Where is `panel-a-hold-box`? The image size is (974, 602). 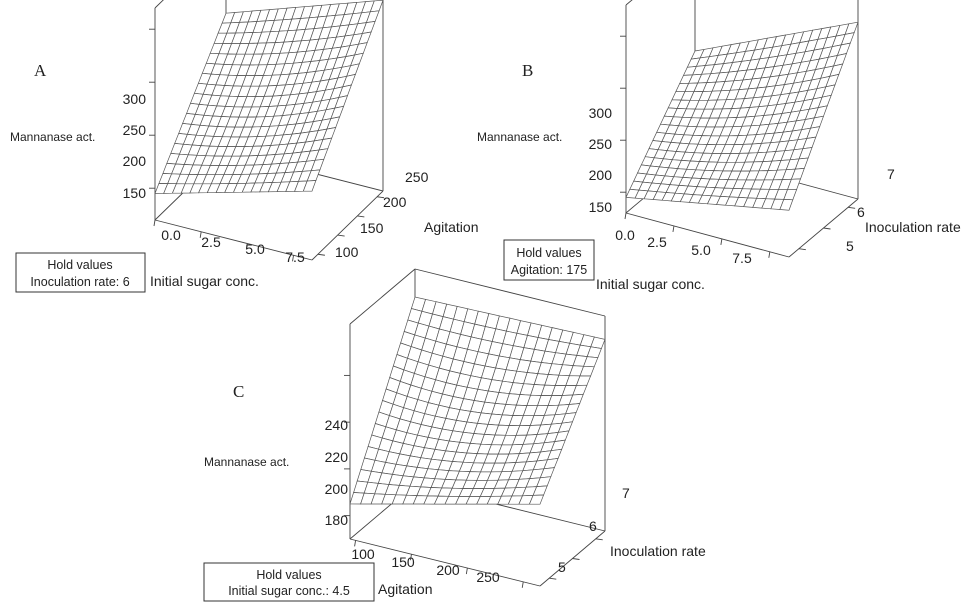 panel-a-hold-box is located at coordinates (80, 272).